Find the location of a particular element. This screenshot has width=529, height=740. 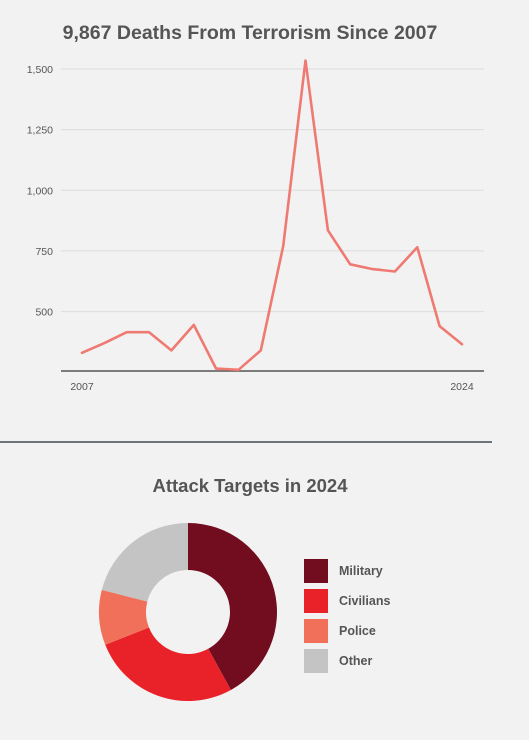

x-tick-label: 2007 is located at coordinates (82, 387).